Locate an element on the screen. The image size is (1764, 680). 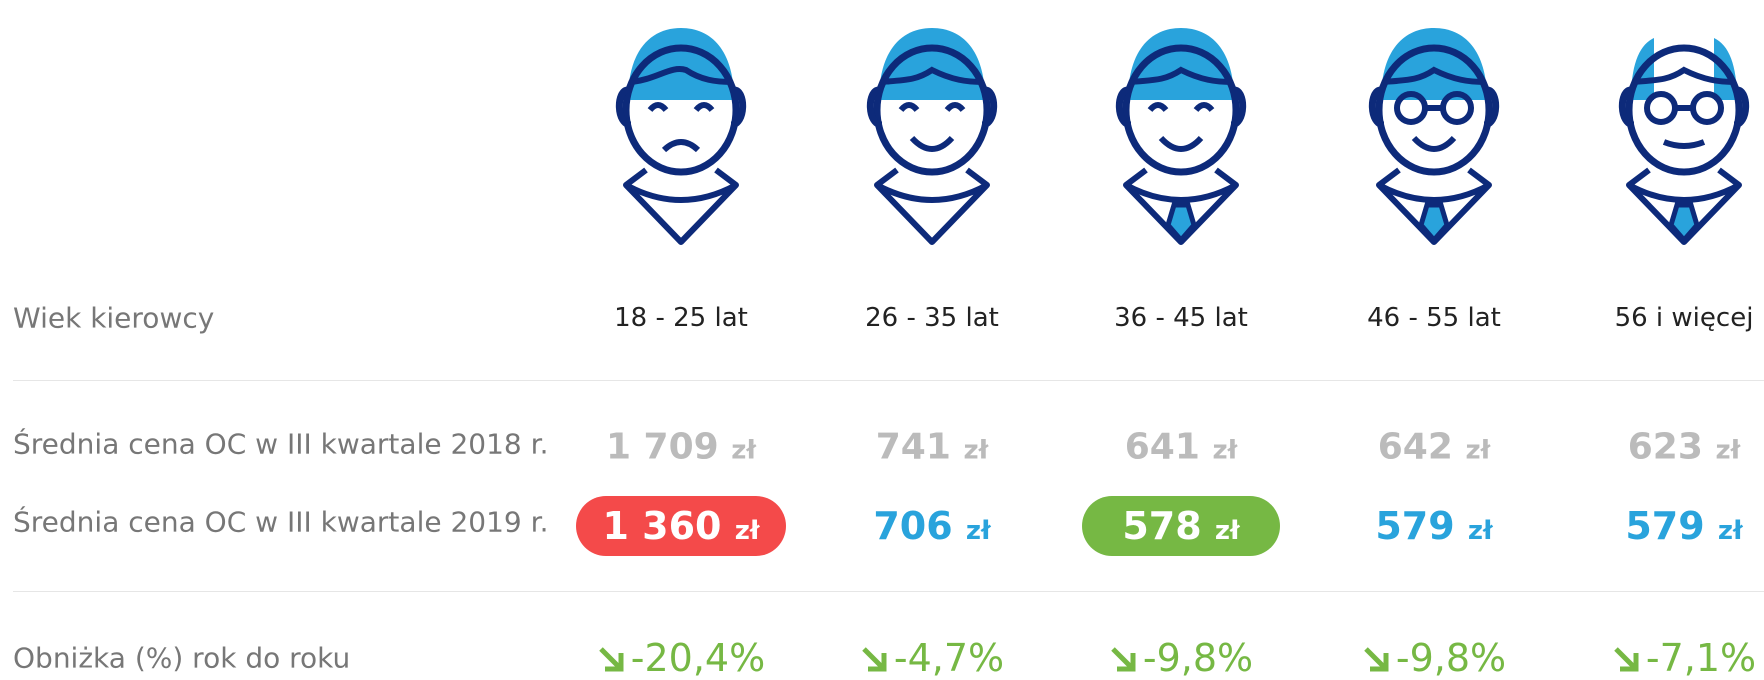
price-2019: 578 zł is located at coordinates (1181, 526).